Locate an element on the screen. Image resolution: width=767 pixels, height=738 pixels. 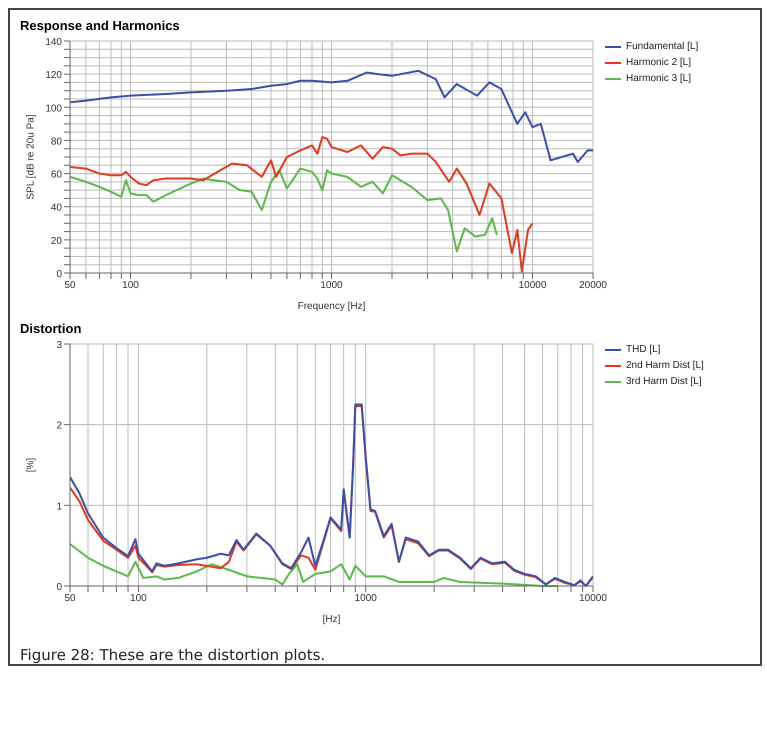
y-tick-label: 1 is located at coordinates (59, 506).